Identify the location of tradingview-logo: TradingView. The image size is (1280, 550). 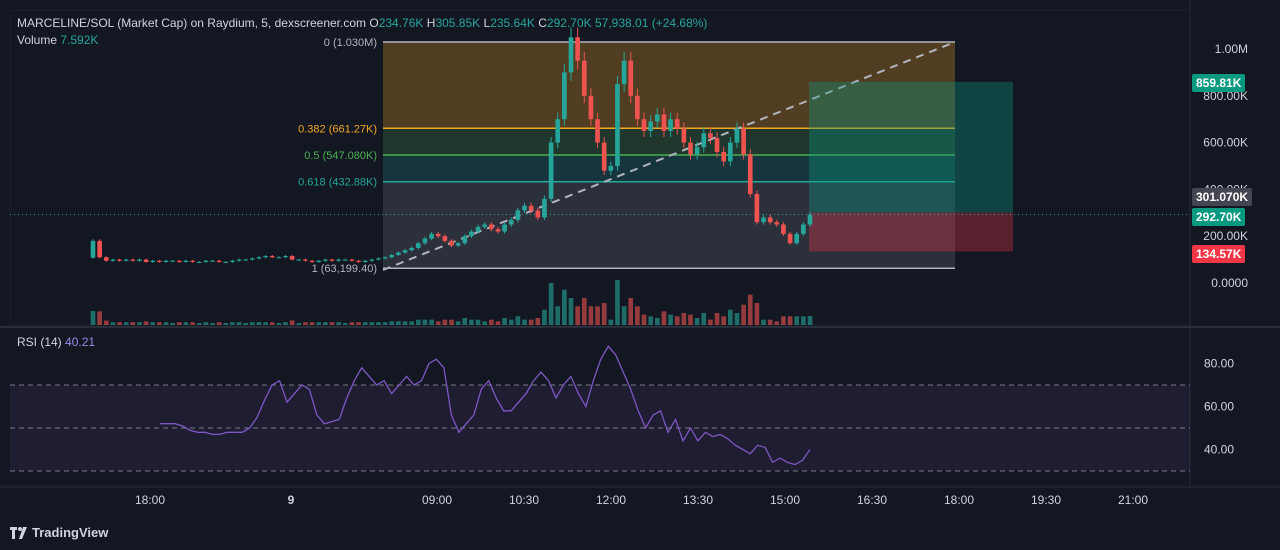
(59, 532).